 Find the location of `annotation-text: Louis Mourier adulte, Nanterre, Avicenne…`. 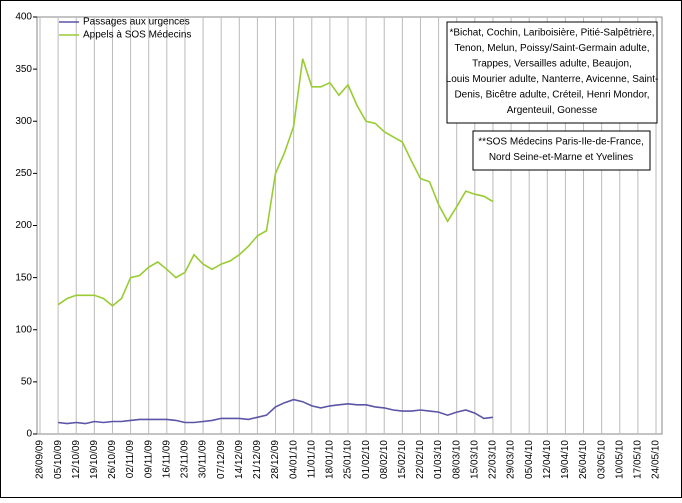

annotation-text: Louis Mourier adulte, Nanterre, Avicenne… is located at coordinates (552, 79).